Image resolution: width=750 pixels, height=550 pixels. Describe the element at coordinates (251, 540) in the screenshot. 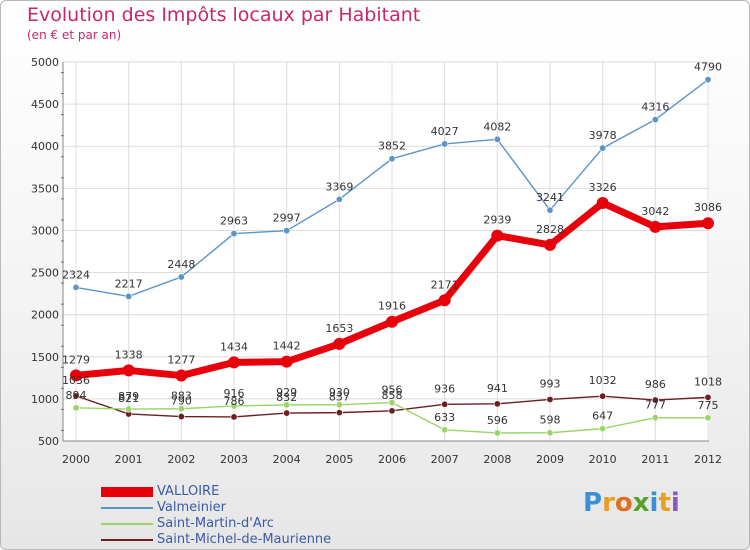

I see `legend-item: Saint-Michel-de-Maurienne` at that location.